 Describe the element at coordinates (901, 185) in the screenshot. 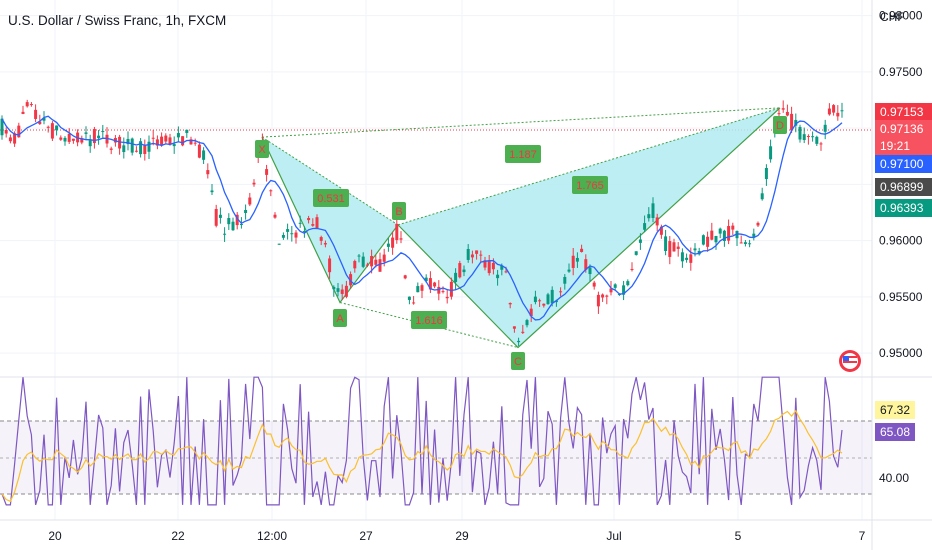

I see `price-axis: 0.98000 0.97500 0.96000 0.95500 0.95000` at that location.